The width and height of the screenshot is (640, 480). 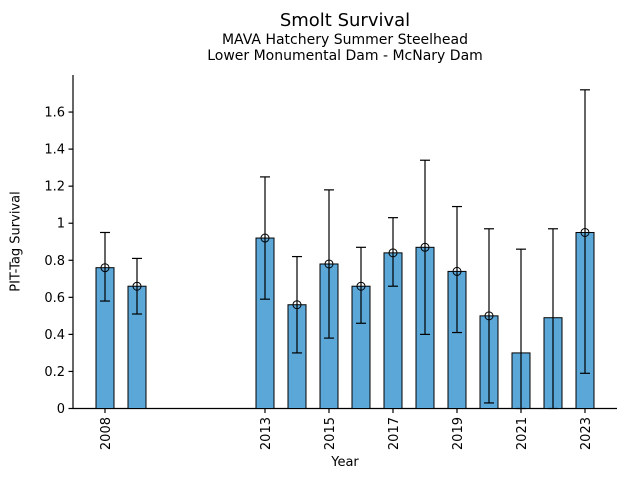 What do you see at coordinates (54, 261) in the screenshot?
I see `y-tick-label: 0.8` at bounding box center [54, 261].